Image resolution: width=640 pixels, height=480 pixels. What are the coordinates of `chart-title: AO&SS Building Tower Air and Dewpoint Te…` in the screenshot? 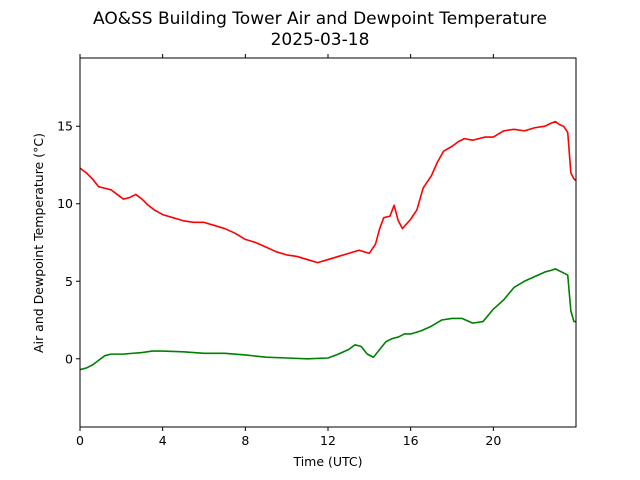 It's located at (320, 19).